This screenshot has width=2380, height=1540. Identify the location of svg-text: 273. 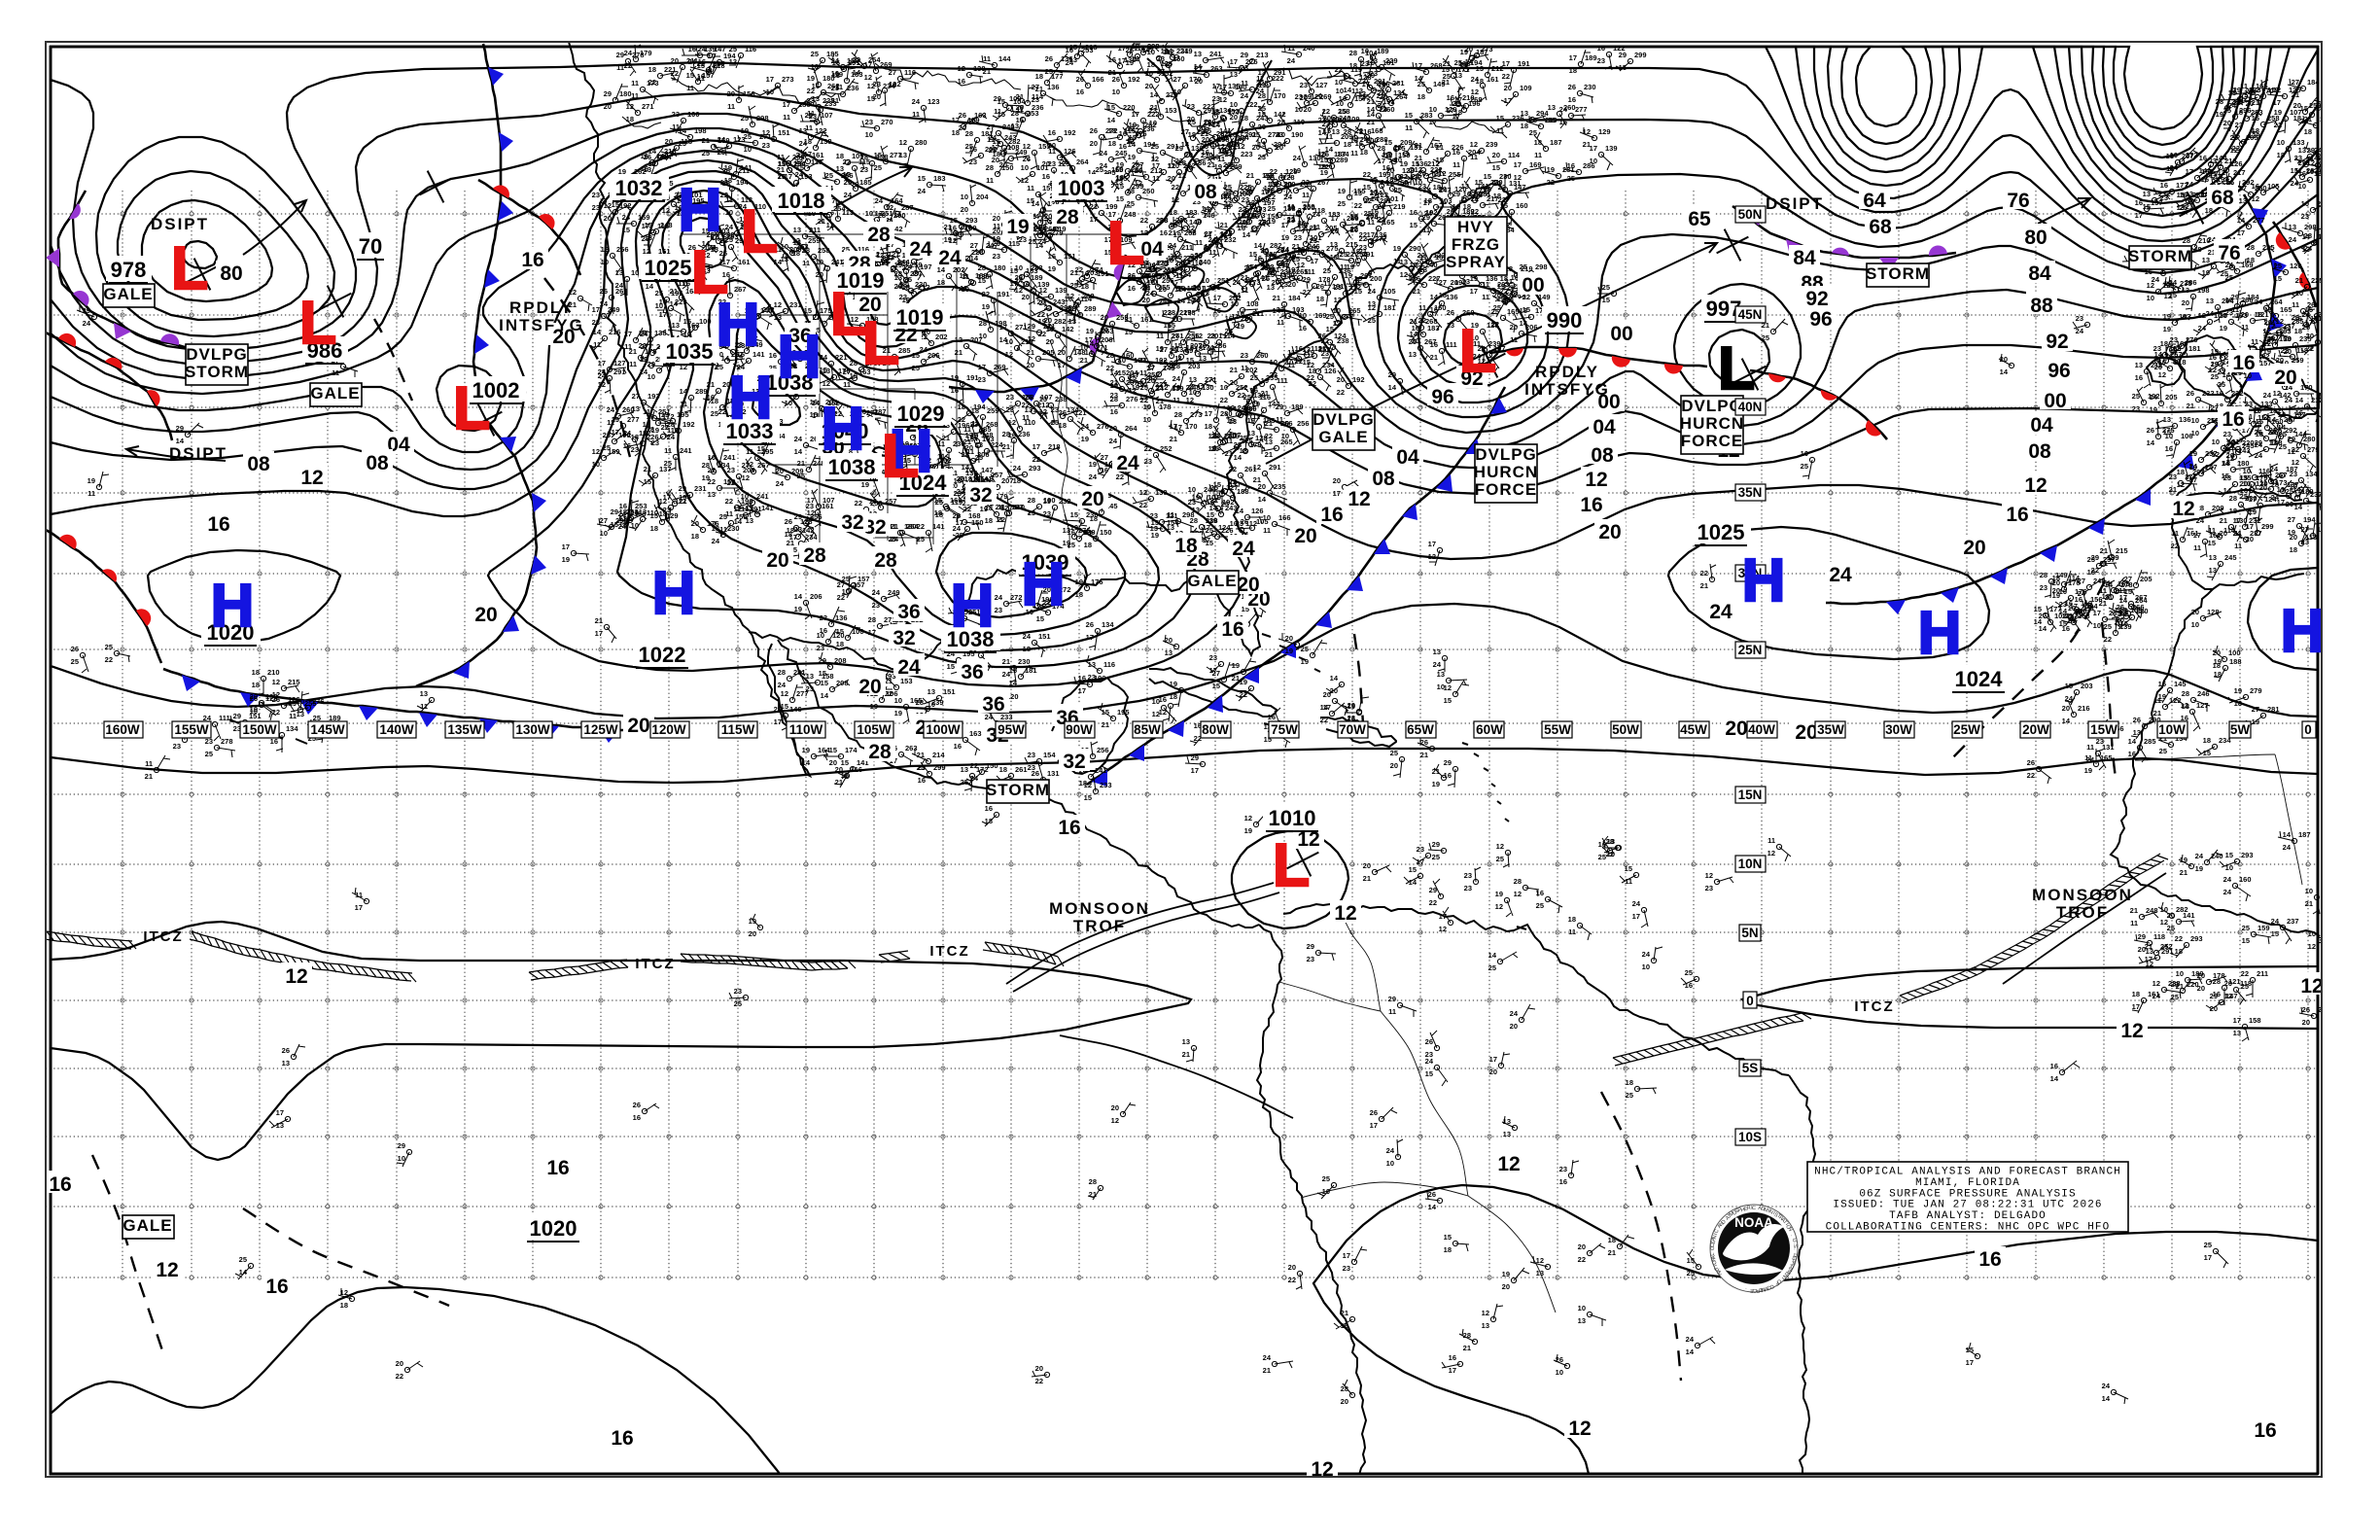
(788, 79).